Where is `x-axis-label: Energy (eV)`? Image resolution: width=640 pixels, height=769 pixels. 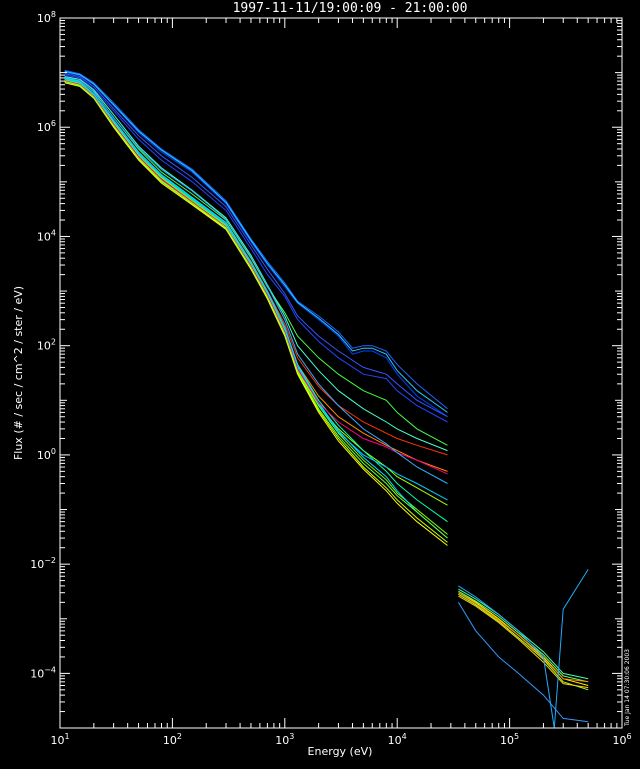
x-axis-label: Energy (eV) is located at coordinates (340, 751).